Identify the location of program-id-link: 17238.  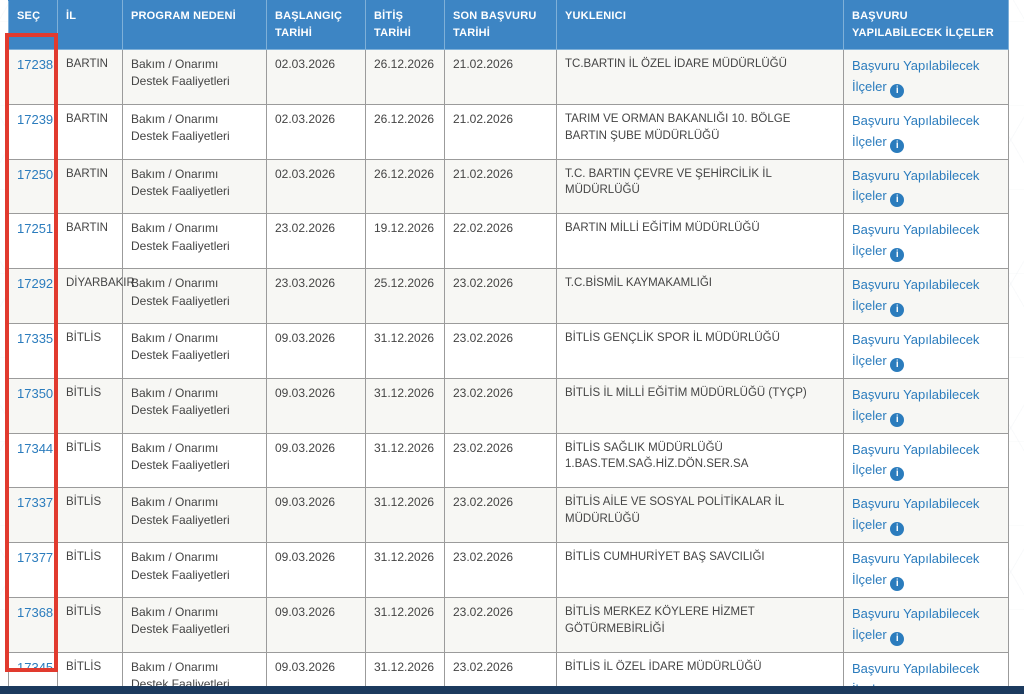
(35, 65).